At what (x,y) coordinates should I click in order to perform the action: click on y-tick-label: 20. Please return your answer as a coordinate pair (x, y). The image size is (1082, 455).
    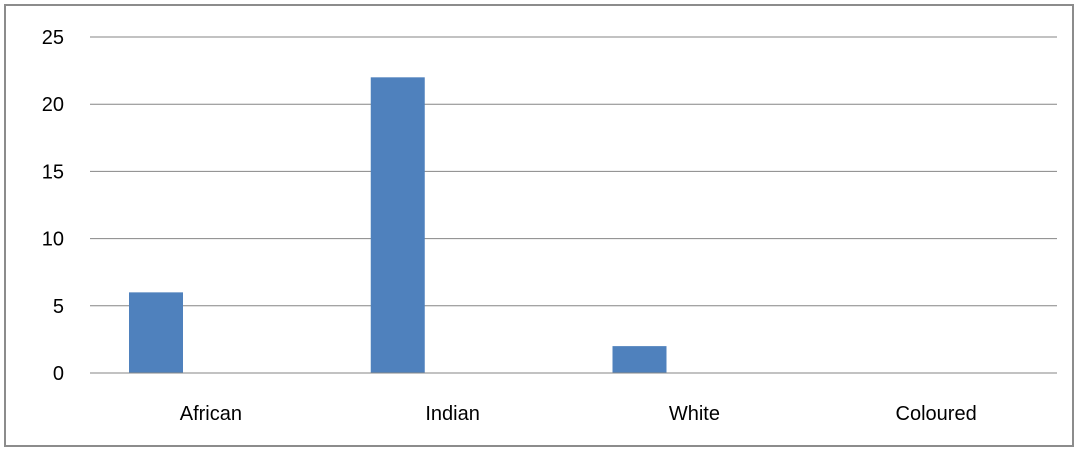
    Looking at the image, I should click on (53, 105).